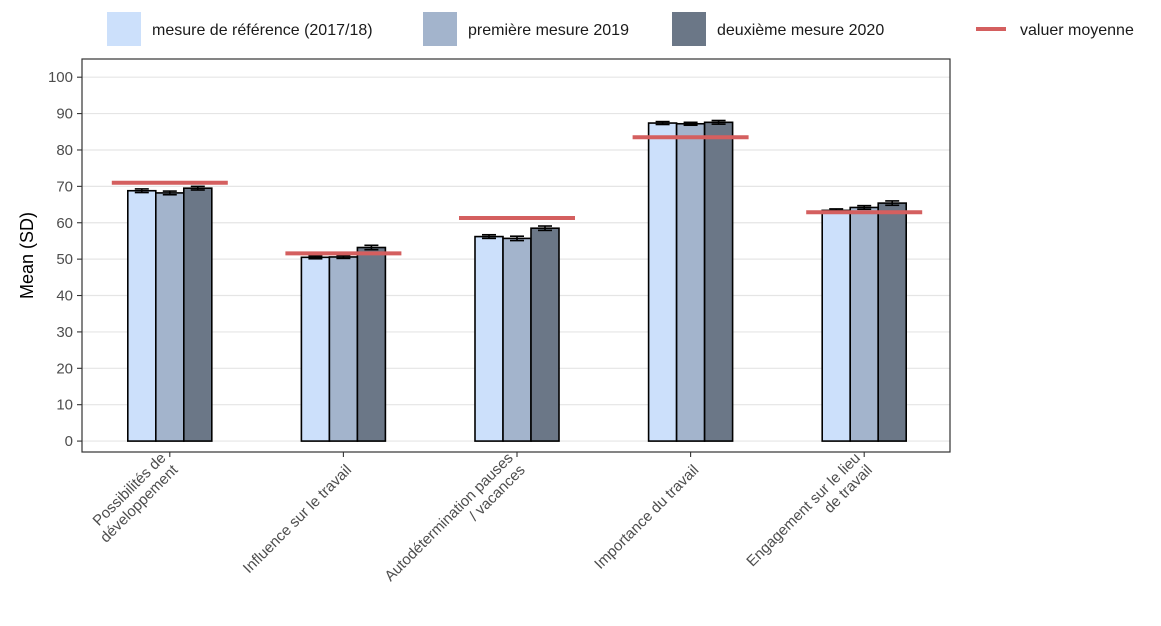  What do you see at coordinates (262, 30) in the screenshot?
I see `legend-label: mesure de référence (2017/18)` at bounding box center [262, 30].